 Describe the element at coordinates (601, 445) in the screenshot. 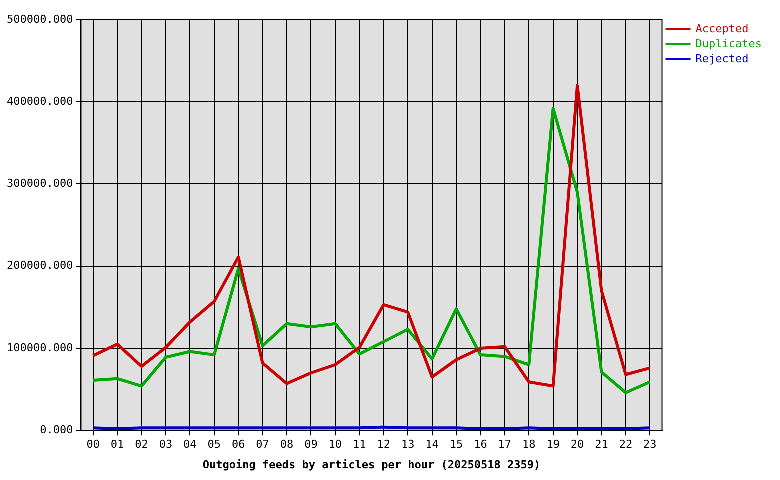

I see `x-tick-label: 21` at that location.